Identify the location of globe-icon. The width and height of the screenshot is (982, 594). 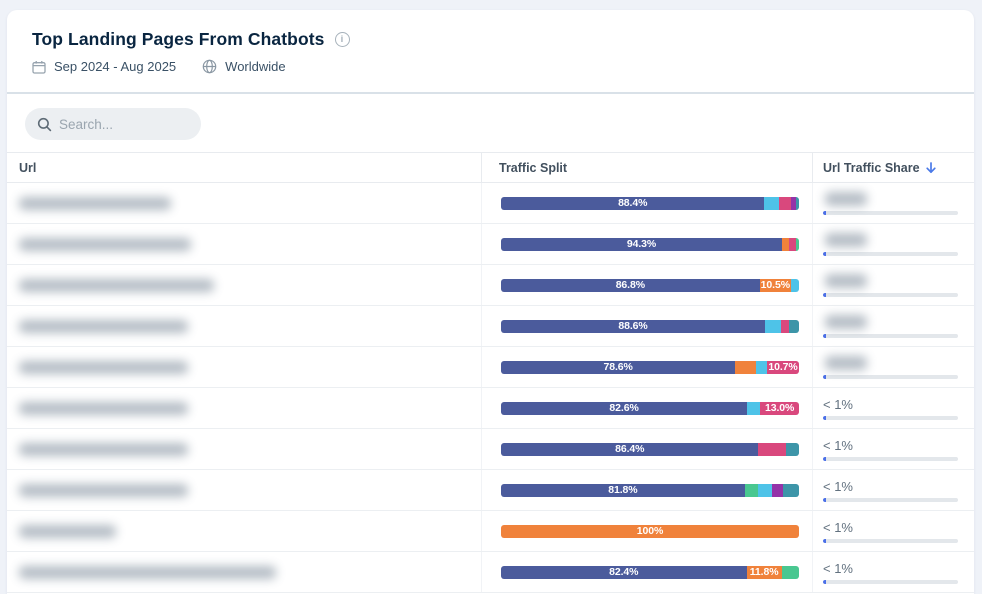
(209, 66).